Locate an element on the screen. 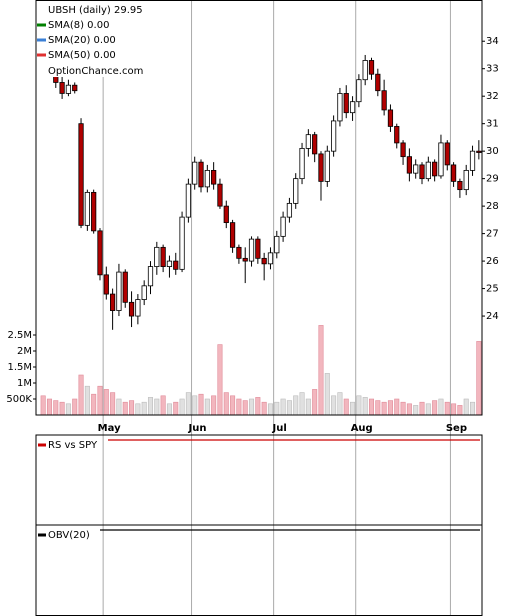 The width and height of the screenshot is (526, 616). y-tick-label: 32 is located at coordinates (492, 96).